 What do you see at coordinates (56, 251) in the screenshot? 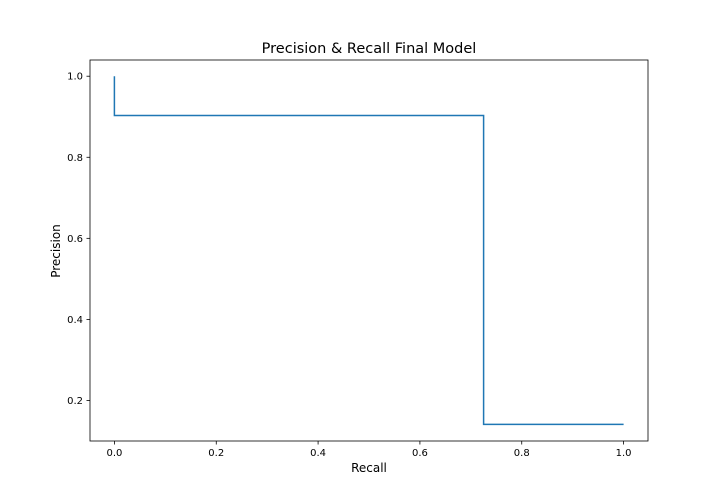
I see `y-axis-label: Precision` at bounding box center [56, 251].